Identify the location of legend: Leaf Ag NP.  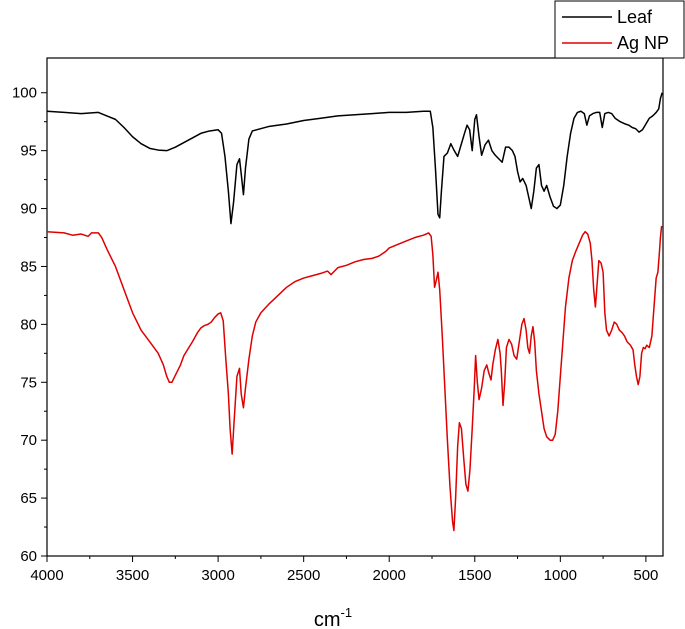
(619, 29).